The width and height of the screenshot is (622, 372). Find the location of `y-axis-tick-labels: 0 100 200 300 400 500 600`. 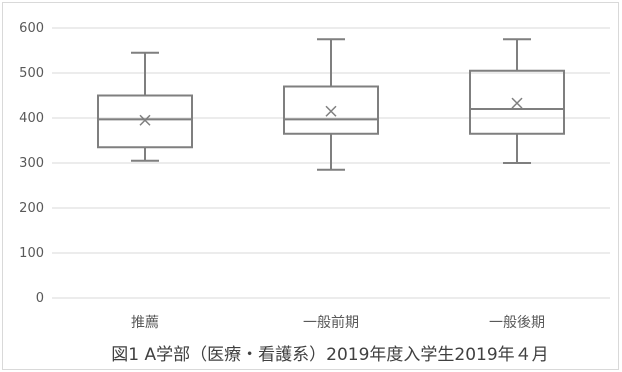

y-axis-tick-labels: 0 100 200 300 400 500 600 is located at coordinates (31, 163).